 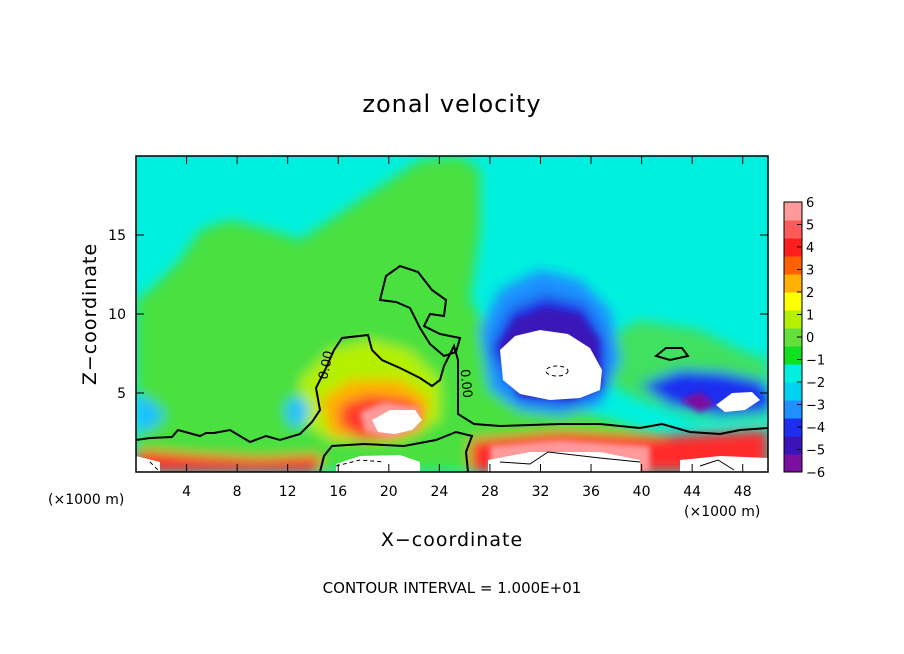 What do you see at coordinates (378, 463) in the screenshot?
I see `field-white-overflow-surface-left` at bounding box center [378, 463].